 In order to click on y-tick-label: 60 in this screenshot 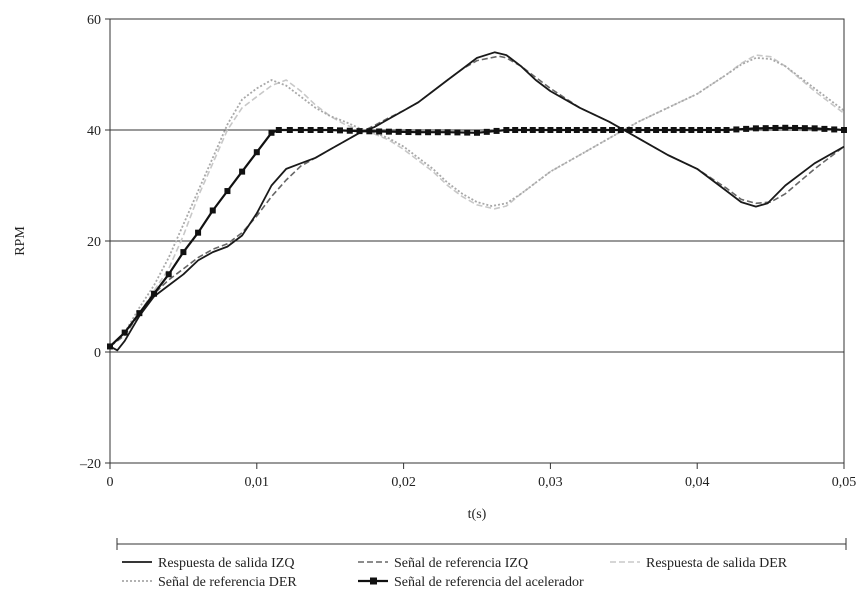, I will do `click(94, 20)`.